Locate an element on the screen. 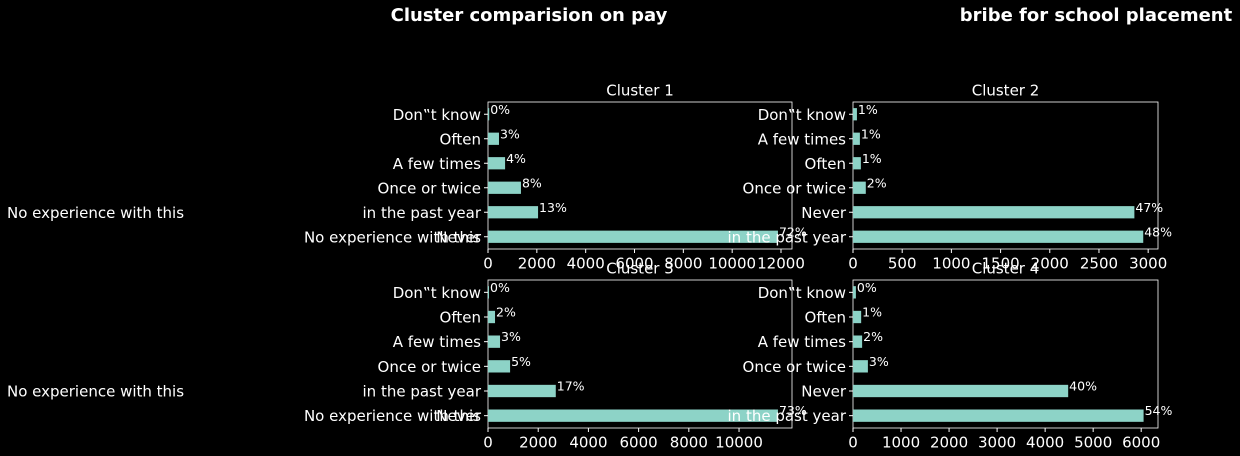  y-tick-label: No experience with this is located at coordinates (392, 237).